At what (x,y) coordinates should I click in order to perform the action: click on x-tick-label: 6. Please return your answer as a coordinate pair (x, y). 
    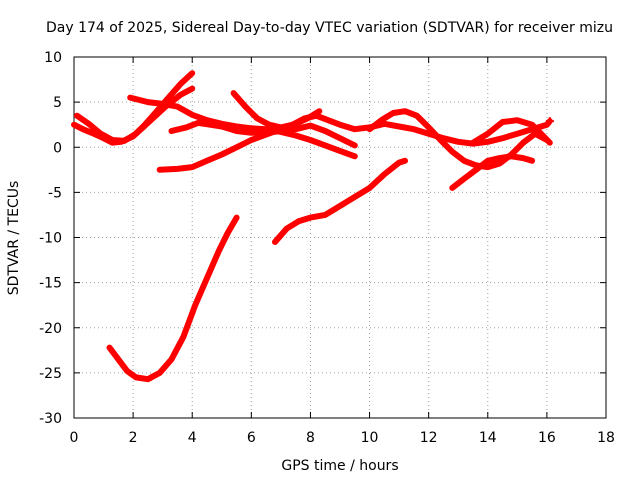
    Looking at the image, I should click on (251, 438).